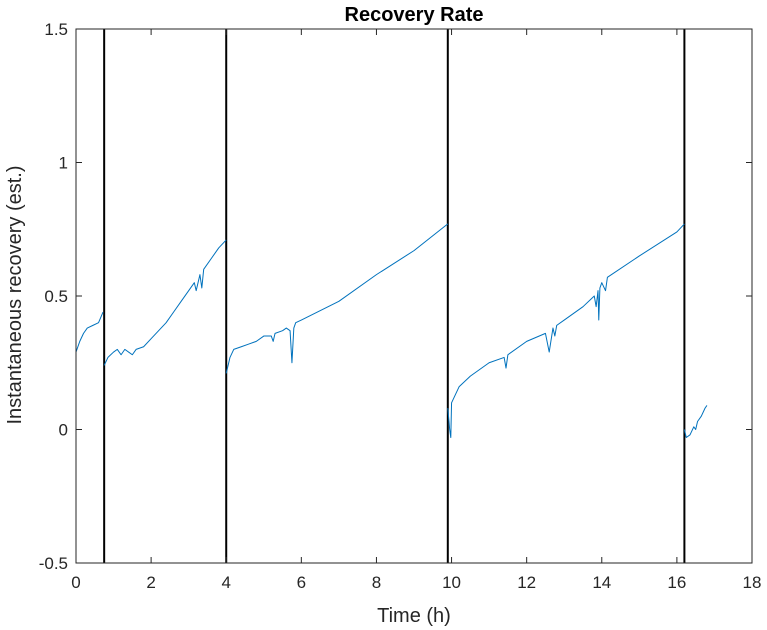 The image size is (767, 630). What do you see at coordinates (601, 582) in the screenshot?
I see `x-tick-label-7: 14` at bounding box center [601, 582].